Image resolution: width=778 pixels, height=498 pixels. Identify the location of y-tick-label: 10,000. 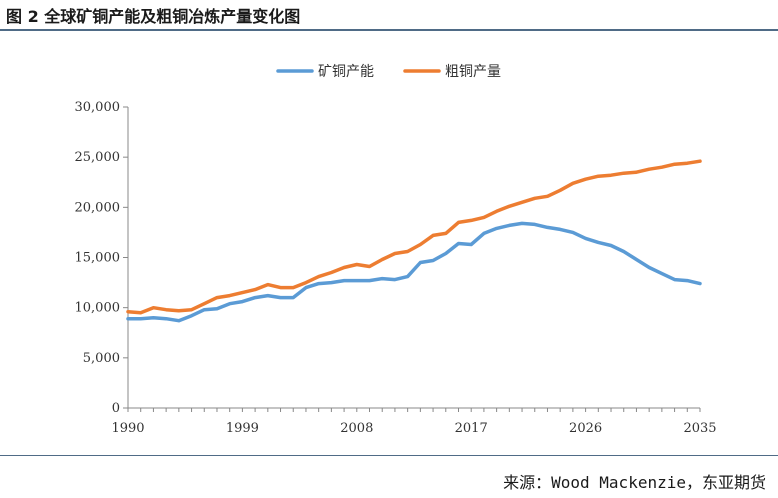
(98, 308).